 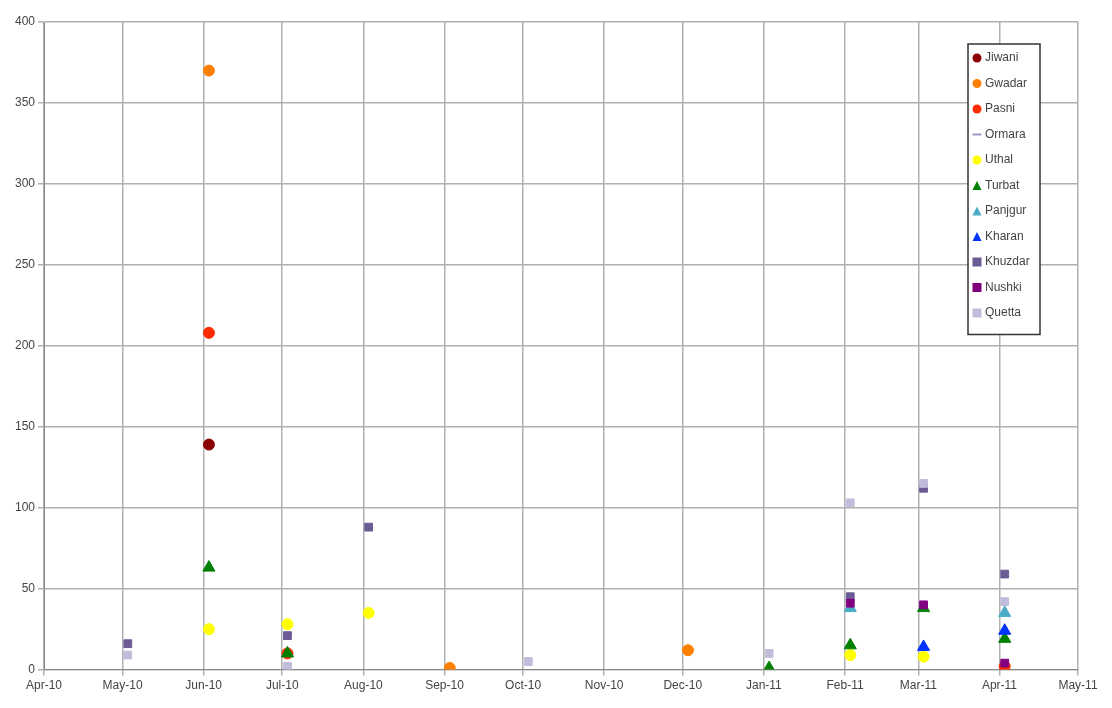 I want to click on x-tick-label: Apr-10, so click(x=44, y=685).